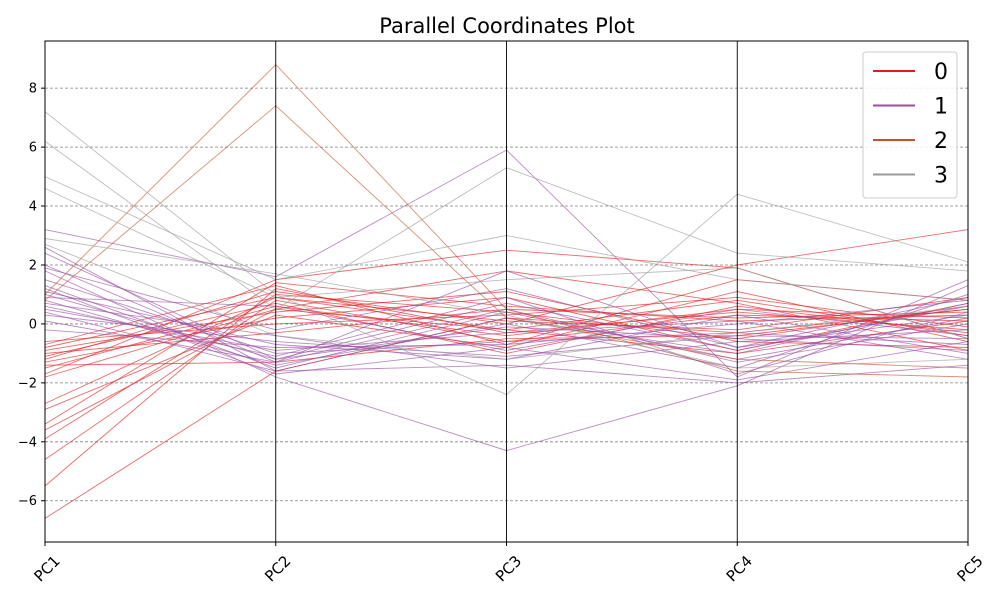 This screenshot has height=600, width=1000. Describe the element at coordinates (33, 89) in the screenshot. I see `y-tick-label: 8` at that location.